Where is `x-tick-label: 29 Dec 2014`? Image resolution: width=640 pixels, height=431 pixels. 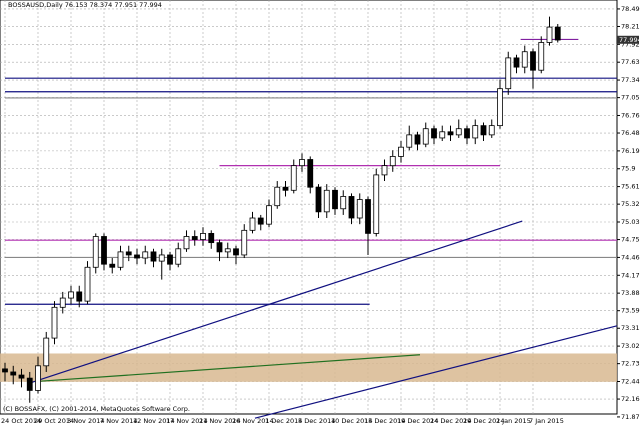 x-tick-label: 29 Dec 2014 is located at coordinates (484, 421).